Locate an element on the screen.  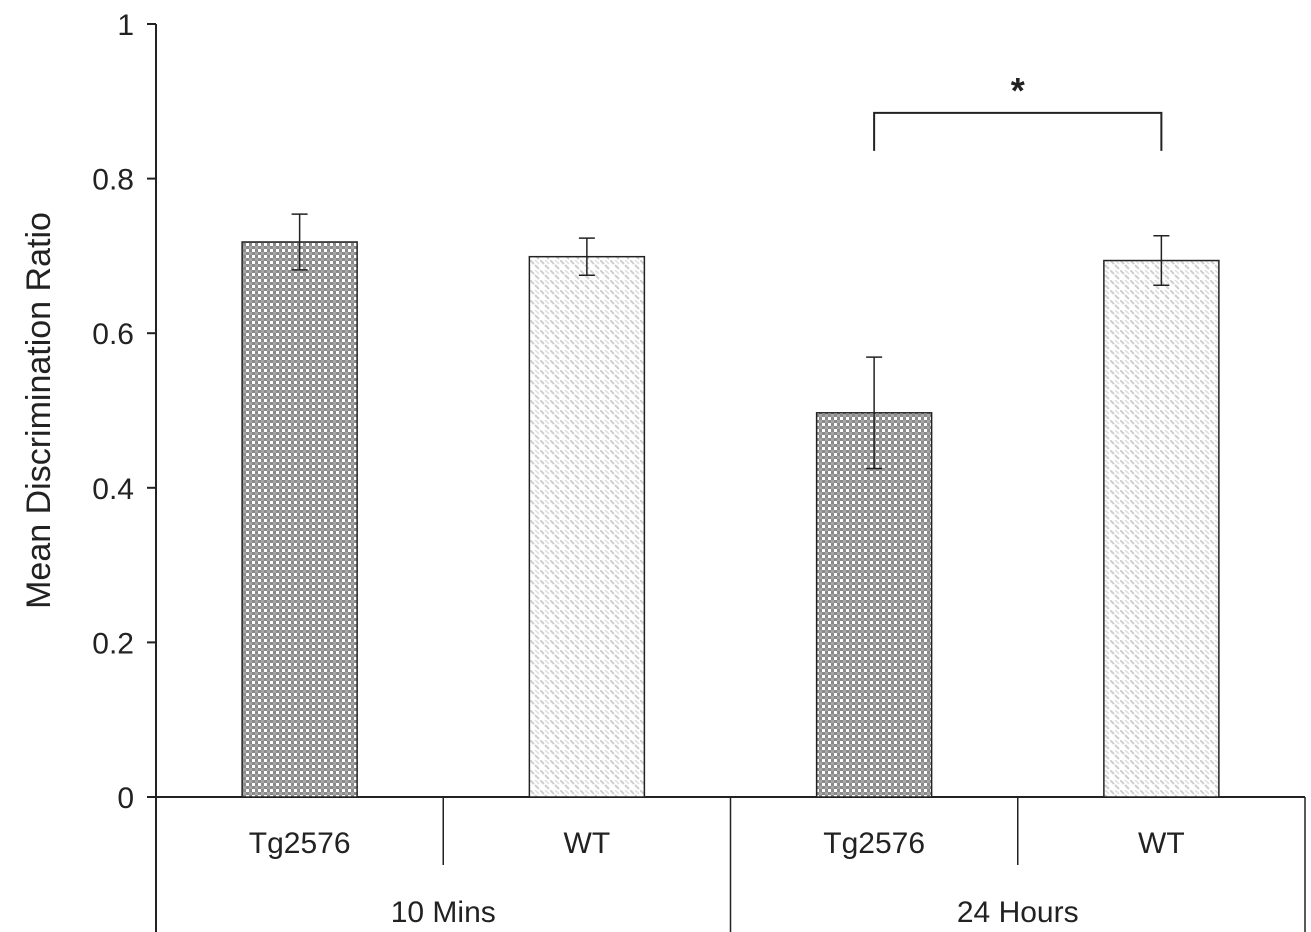
y-tick-label: 0.2 is located at coordinates (113, 643).